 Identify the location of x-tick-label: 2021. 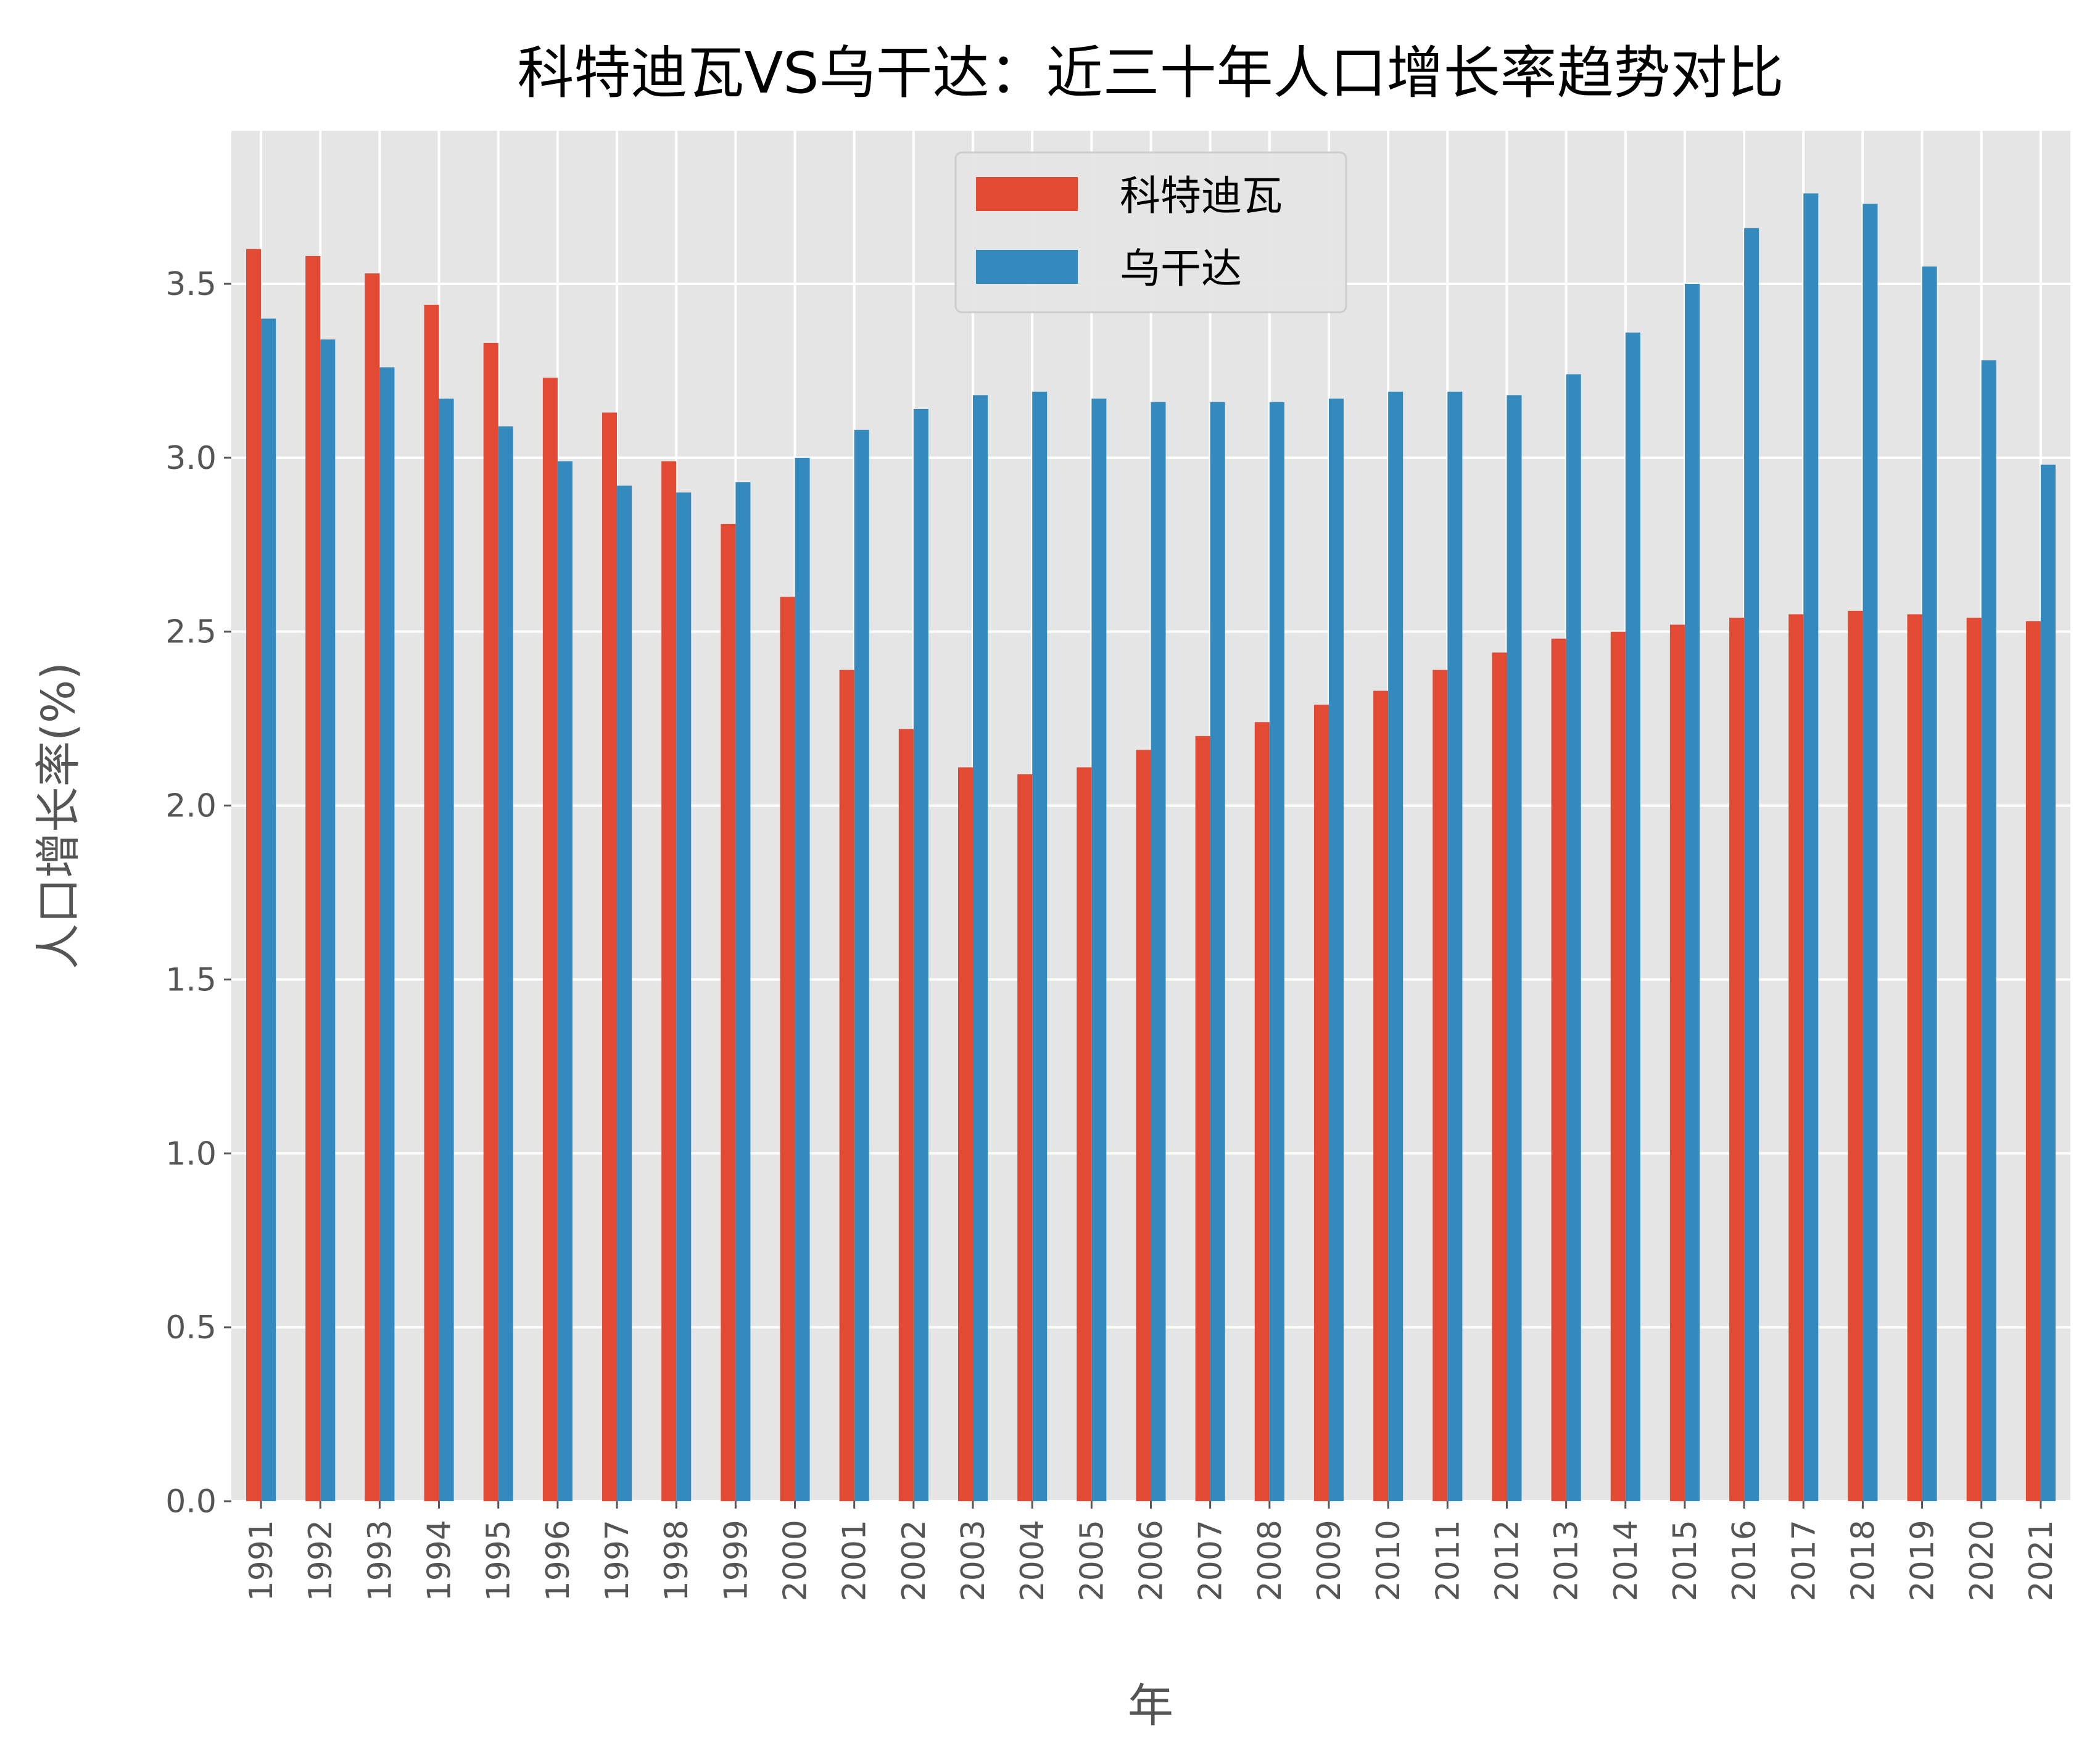
(2042, 1560).